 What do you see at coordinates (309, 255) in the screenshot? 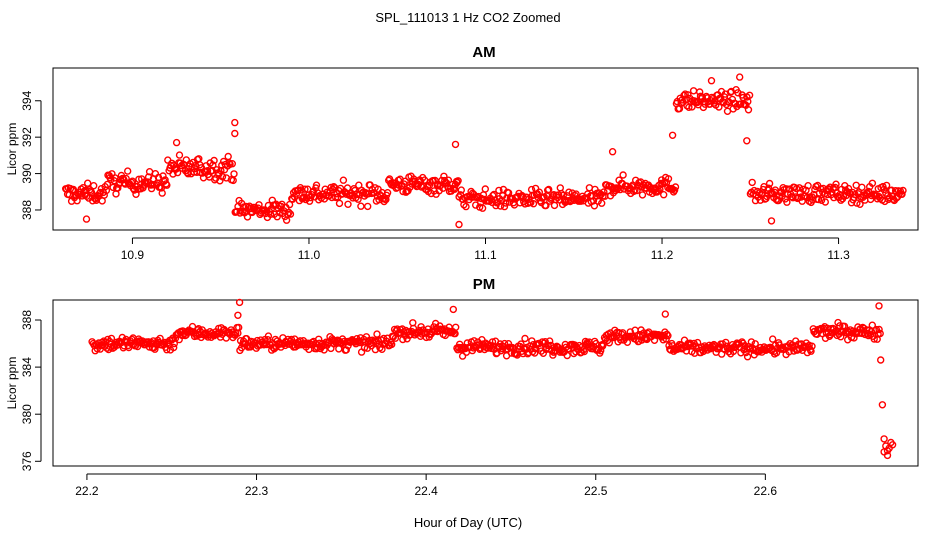
I see `am-x-tick-label: 11.0` at bounding box center [309, 255].